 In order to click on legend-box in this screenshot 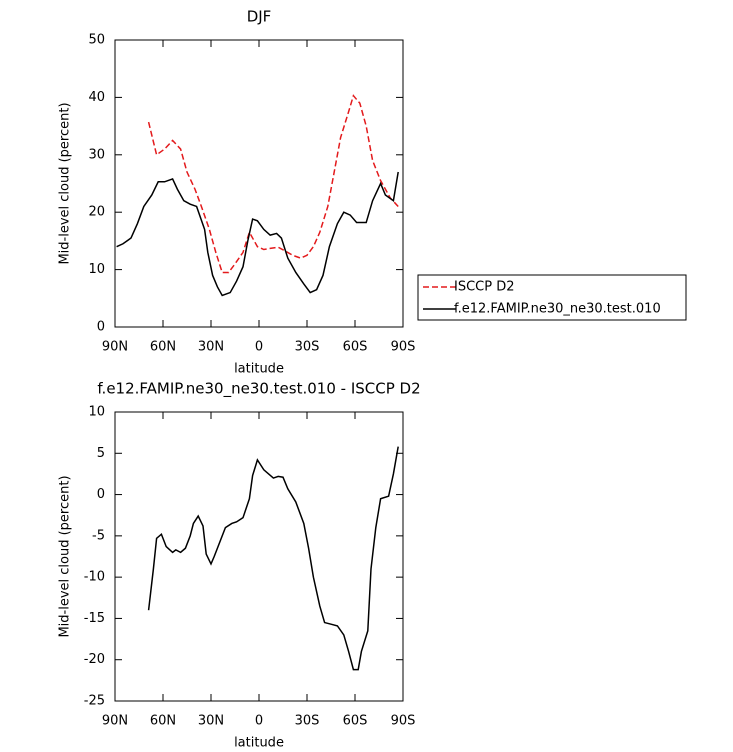, I will do `click(552, 297)`.